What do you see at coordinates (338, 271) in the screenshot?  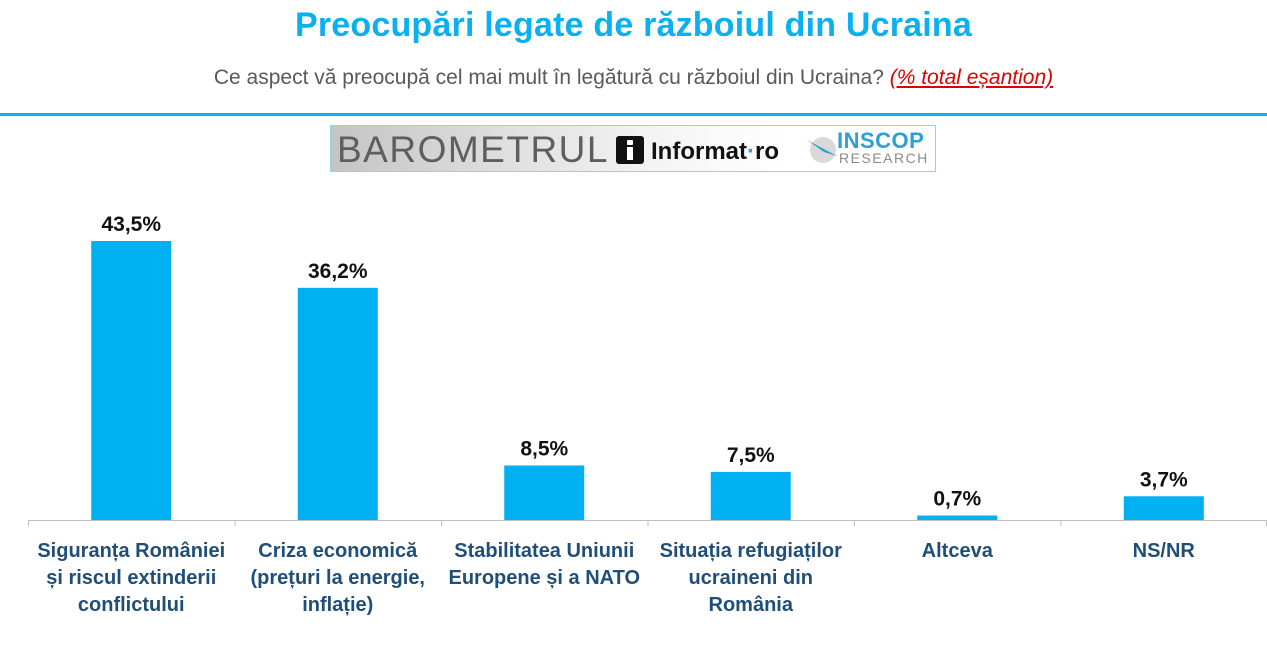 I see `bar-value-label-2: 36,2%` at bounding box center [338, 271].